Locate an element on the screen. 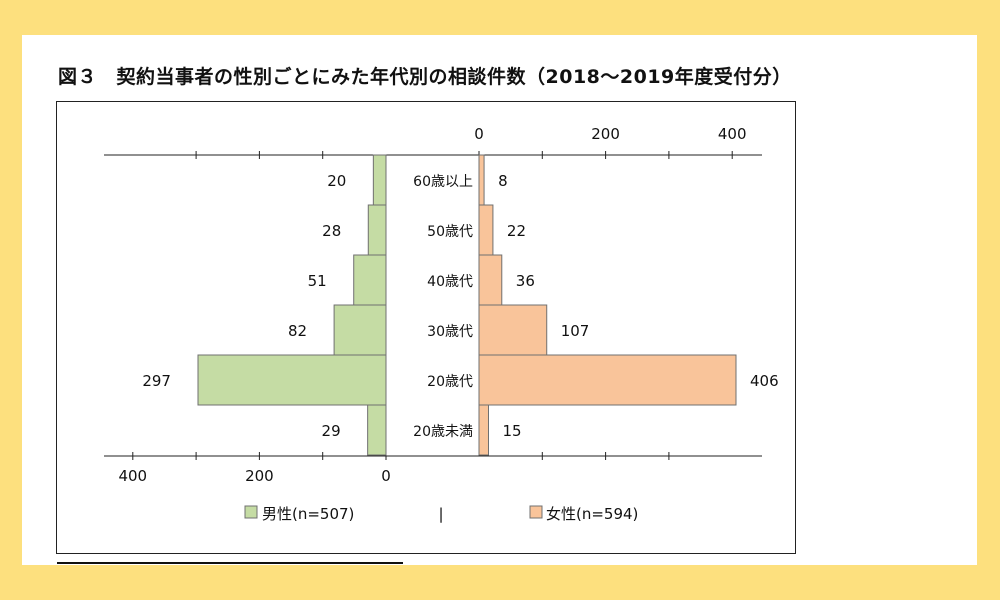 The image size is (1000, 600). legend-label-female: 女性(n=594) is located at coordinates (592, 514).